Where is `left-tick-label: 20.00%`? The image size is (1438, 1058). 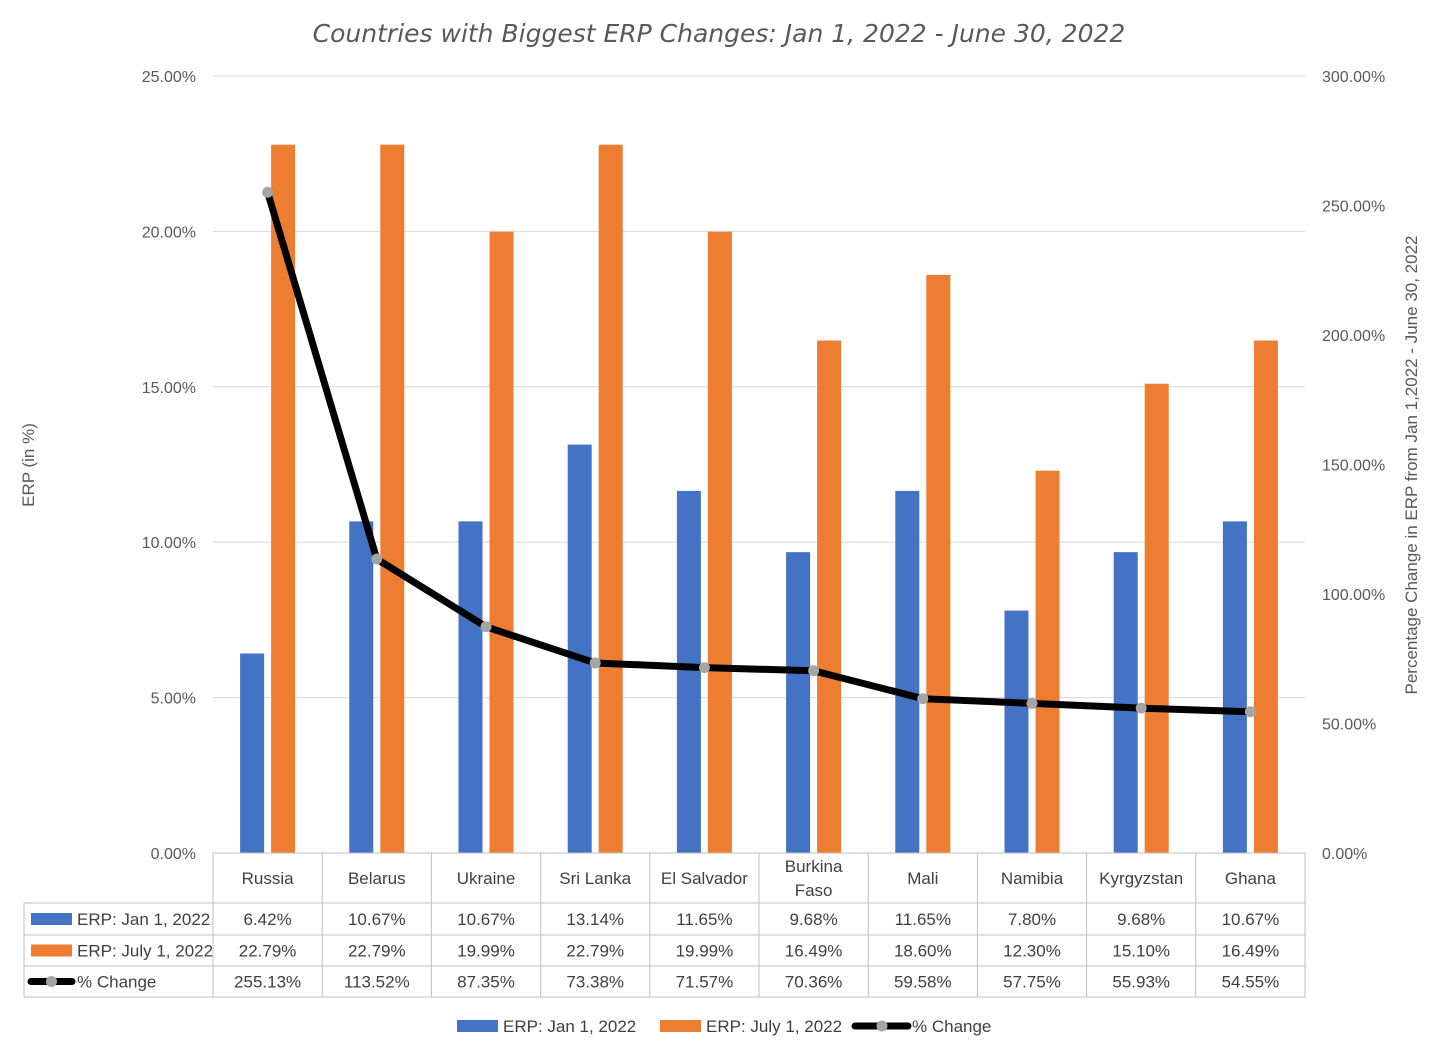 left-tick-label: 20.00% is located at coordinates (169, 232).